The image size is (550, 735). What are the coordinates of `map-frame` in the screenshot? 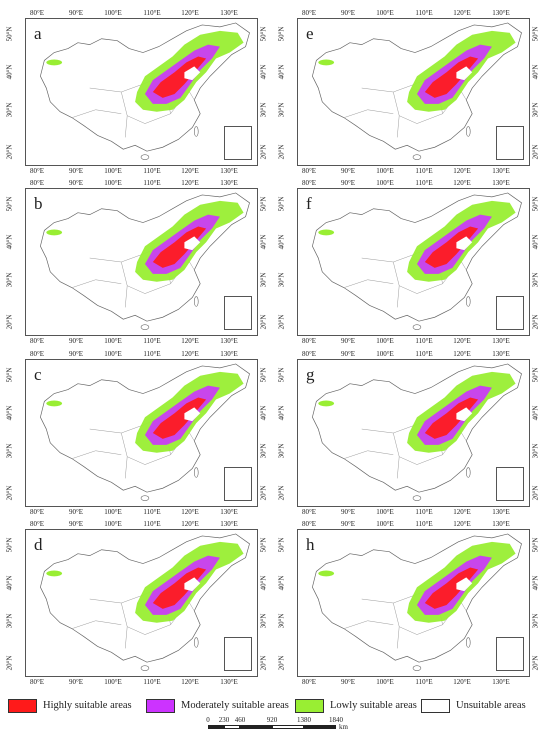 It's located at (141, 603).